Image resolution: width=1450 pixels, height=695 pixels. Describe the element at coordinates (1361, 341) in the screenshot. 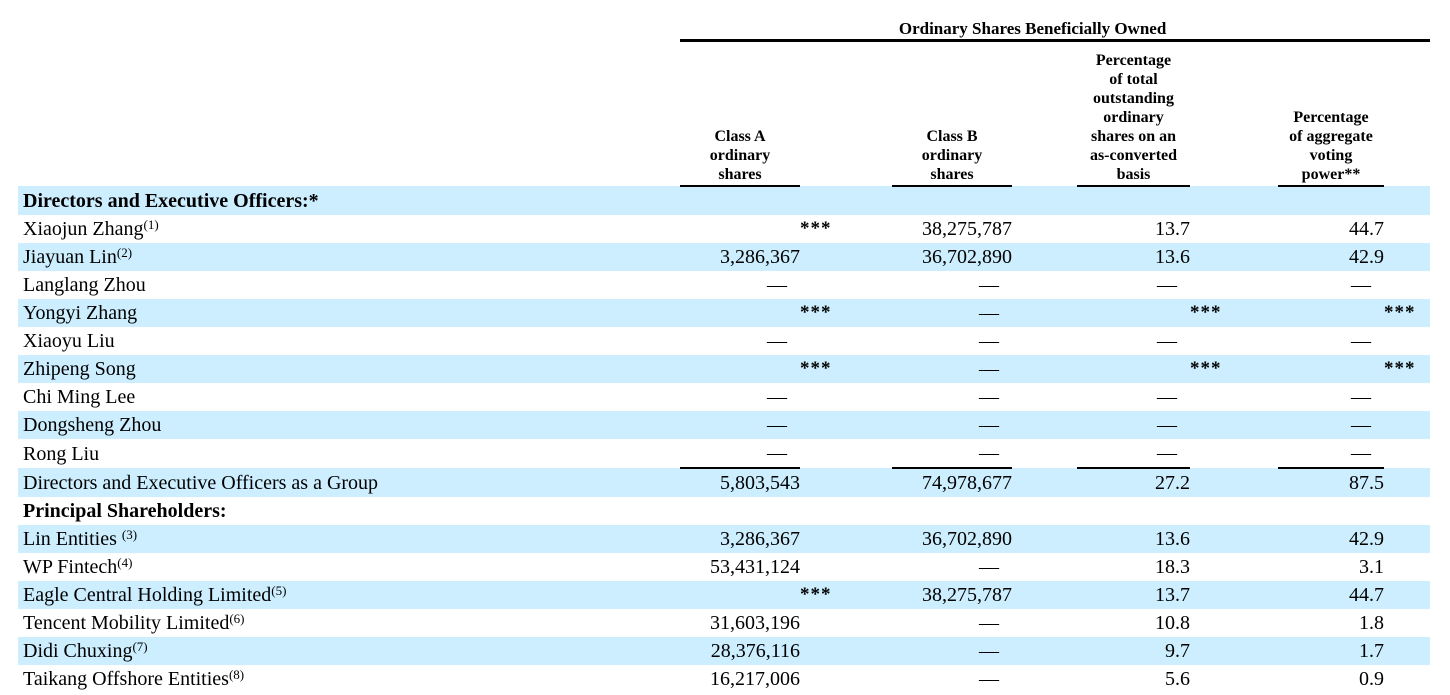

I see `pct-voting-value: —` at that location.